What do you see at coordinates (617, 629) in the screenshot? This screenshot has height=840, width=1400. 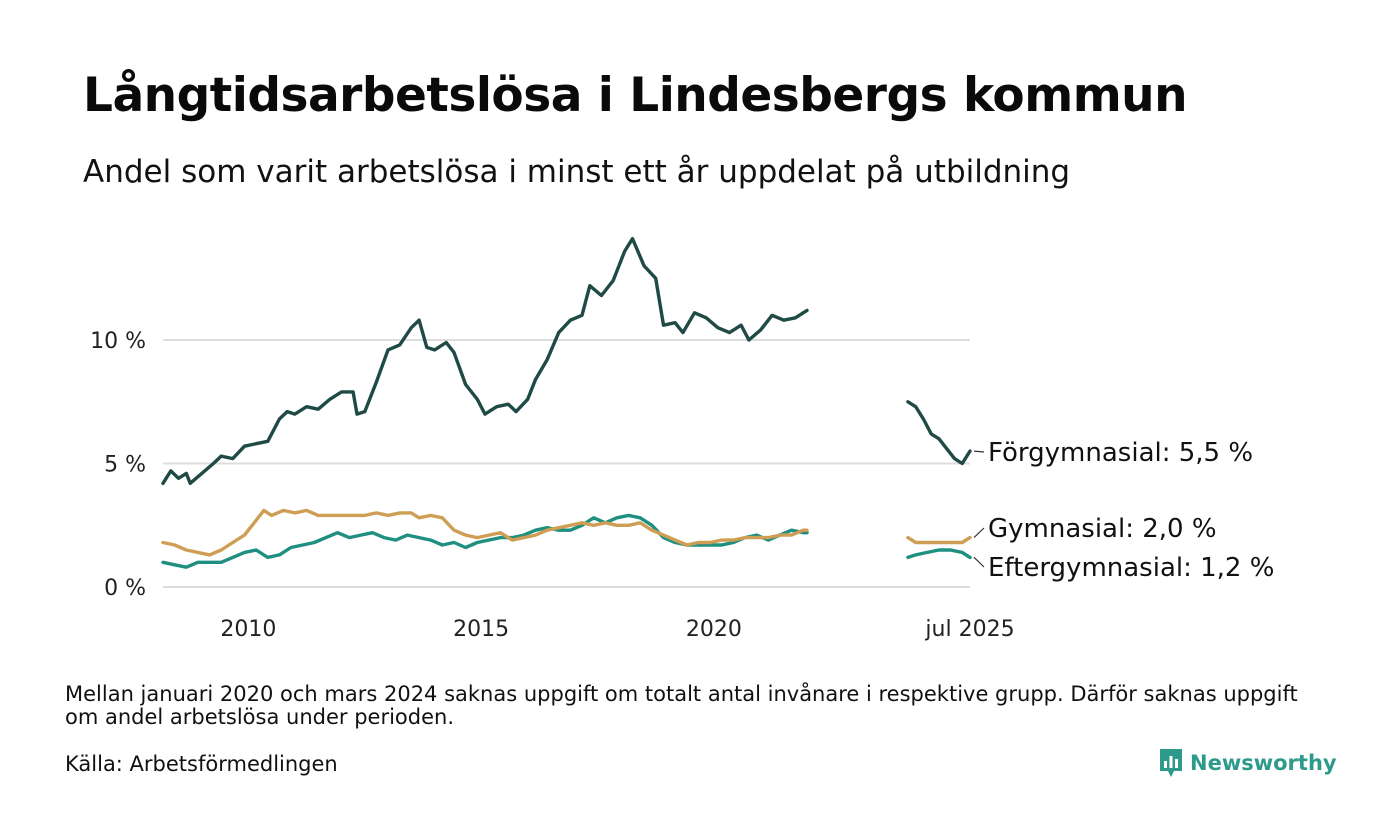 I see `x-axis-tick-labels: 2010 2015 2020 jul 2025` at bounding box center [617, 629].